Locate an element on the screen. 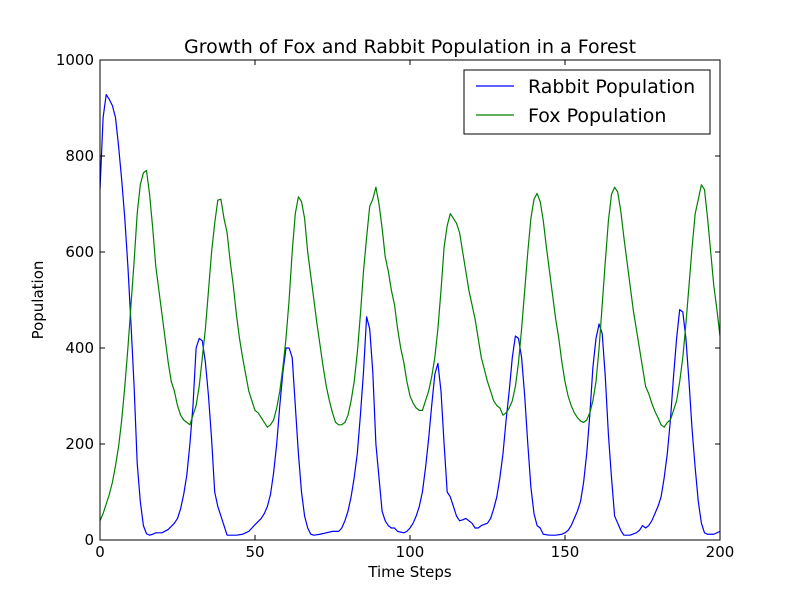 This screenshot has height=600, width=800. x-tick-label: 200 is located at coordinates (720, 552).